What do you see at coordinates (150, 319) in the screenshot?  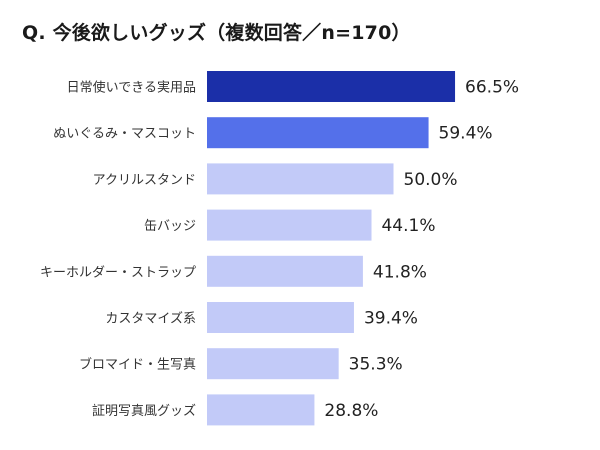 I see `category-label: カスタマイズ系` at bounding box center [150, 319].